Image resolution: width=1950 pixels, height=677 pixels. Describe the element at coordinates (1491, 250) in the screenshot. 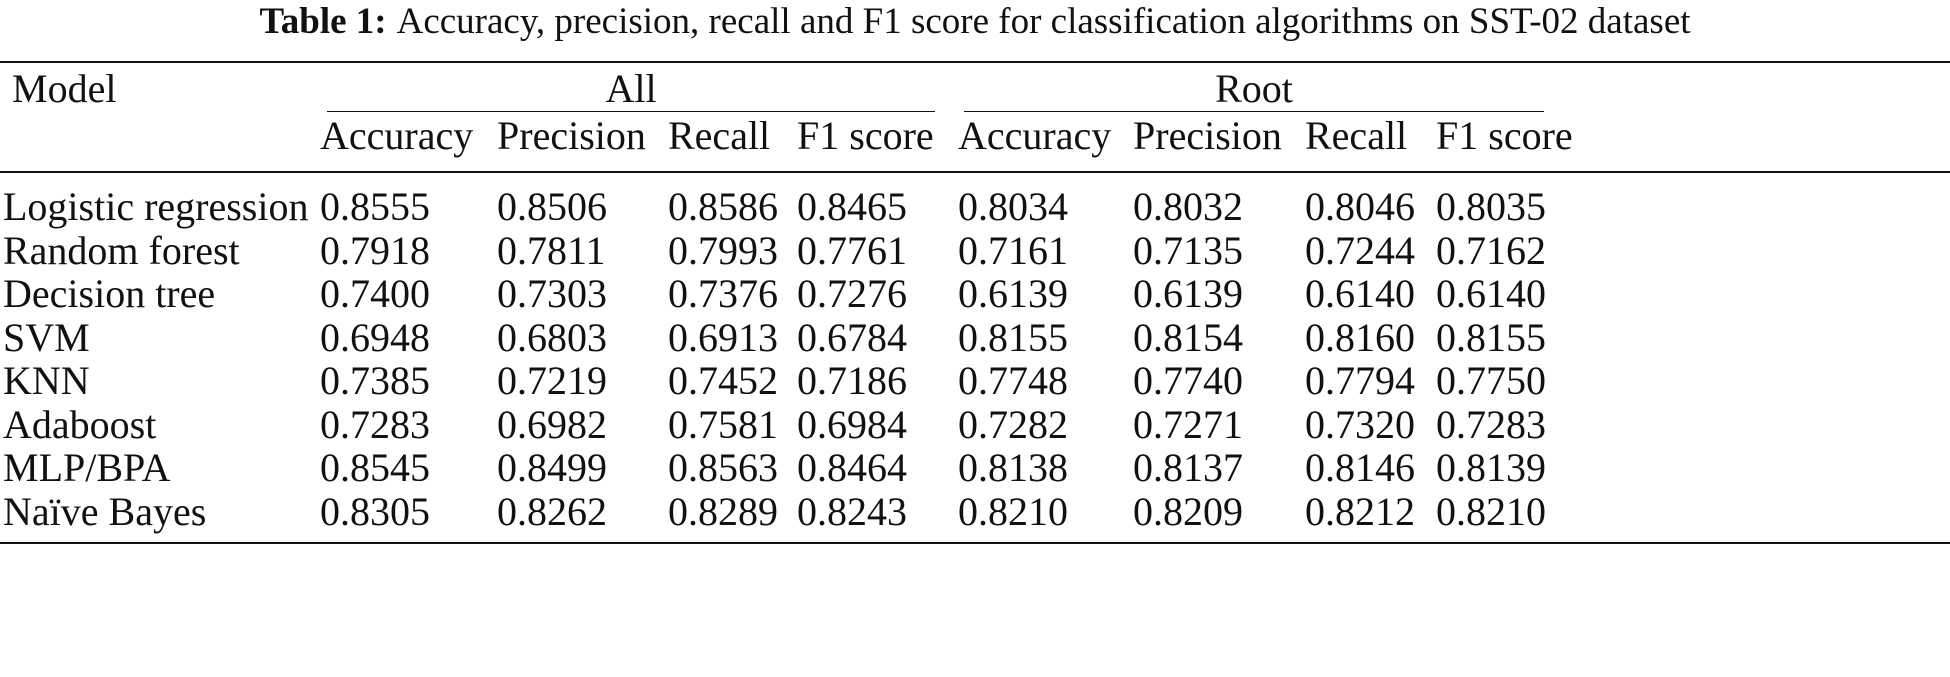

I see `table-cell-value: 0.7162` at that location.